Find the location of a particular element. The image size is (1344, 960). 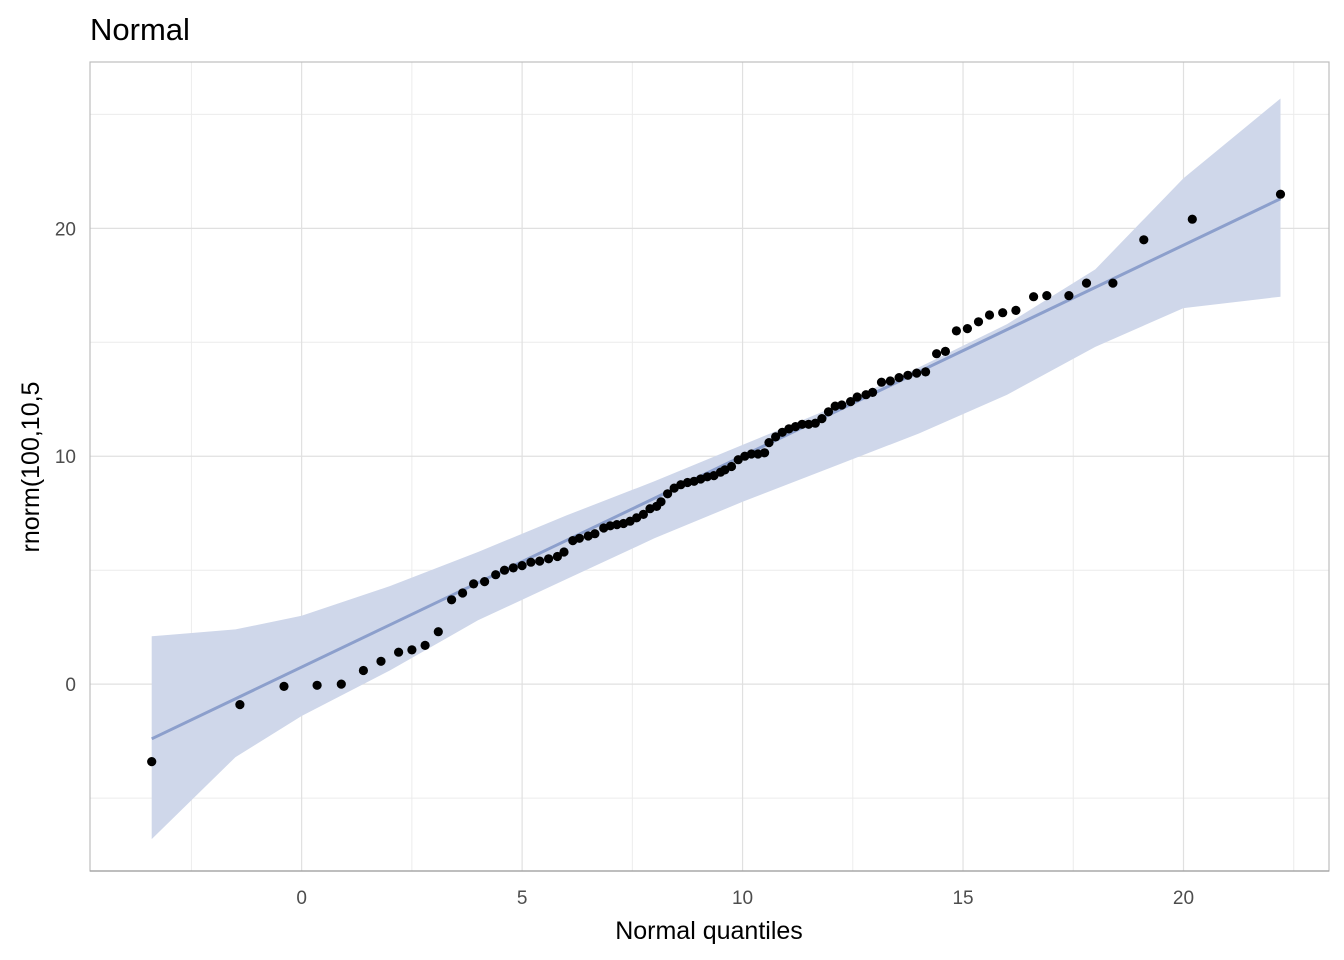

chart-title: Normal is located at coordinates (140, 29).